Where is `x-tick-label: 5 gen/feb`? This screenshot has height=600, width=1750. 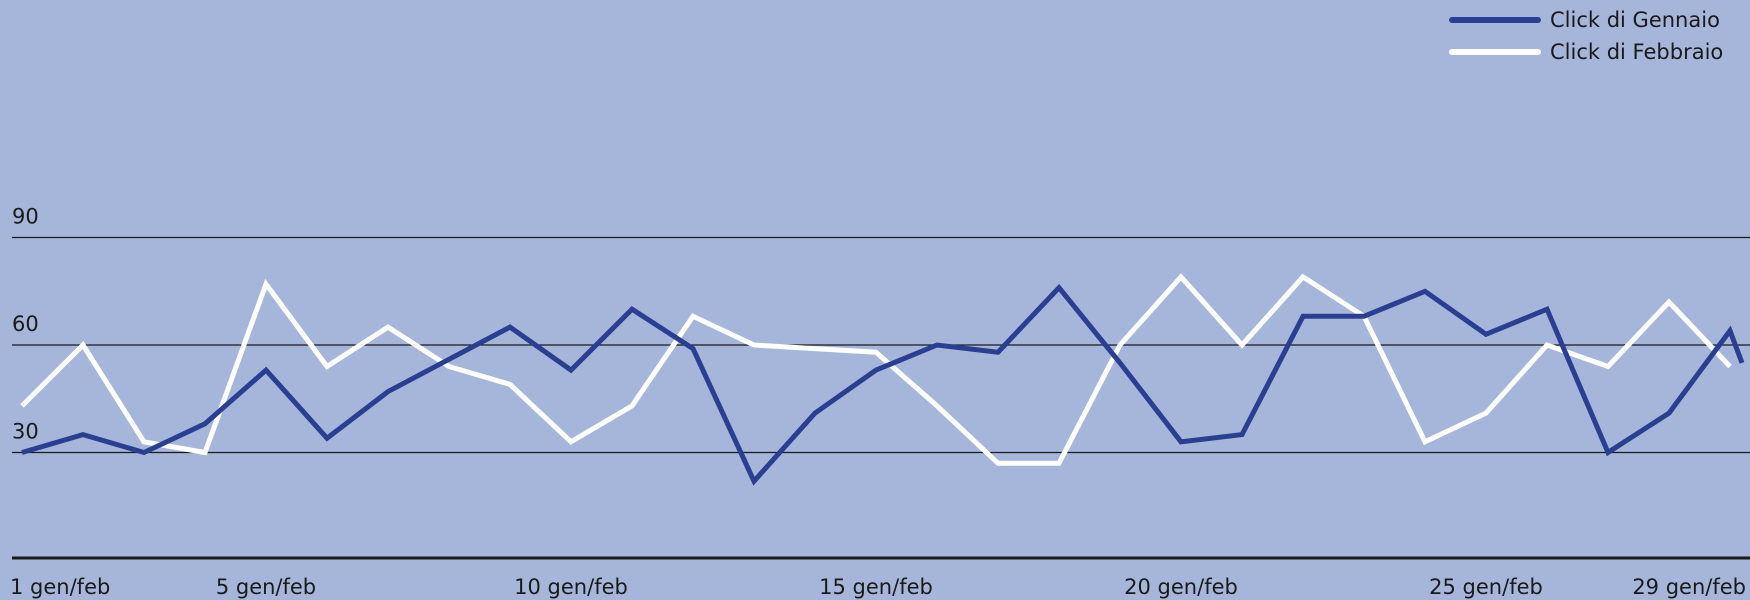
x-tick-label: 5 gen/feb is located at coordinates (266, 587).